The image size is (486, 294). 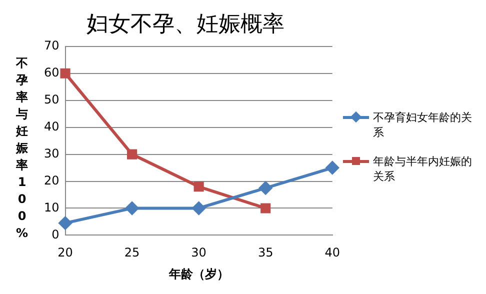 What do you see at coordinates (198, 253) in the screenshot?
I see `x-tick-label: 30` at bounding box center [198, 253].